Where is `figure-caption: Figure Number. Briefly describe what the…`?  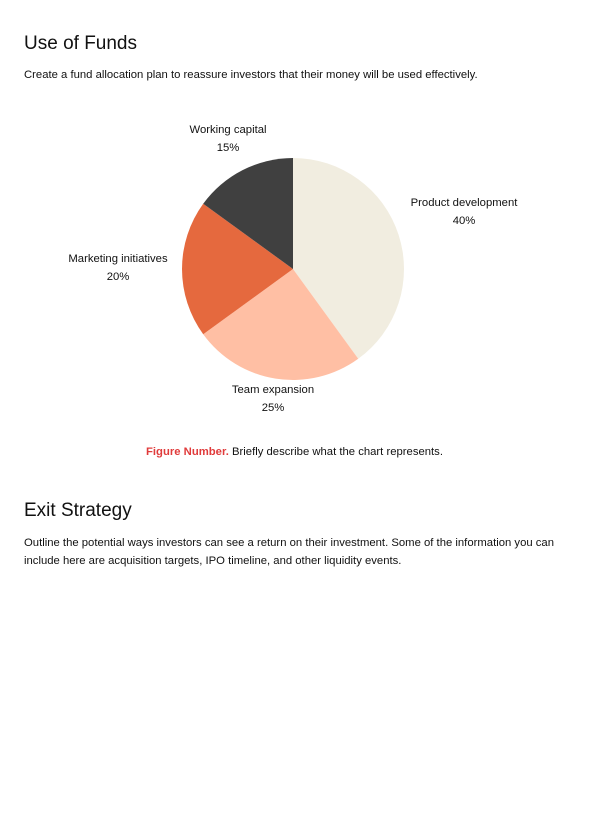 figure-caption: Figure Number. Briefly describe what the… is located at coordinates (294, 452).